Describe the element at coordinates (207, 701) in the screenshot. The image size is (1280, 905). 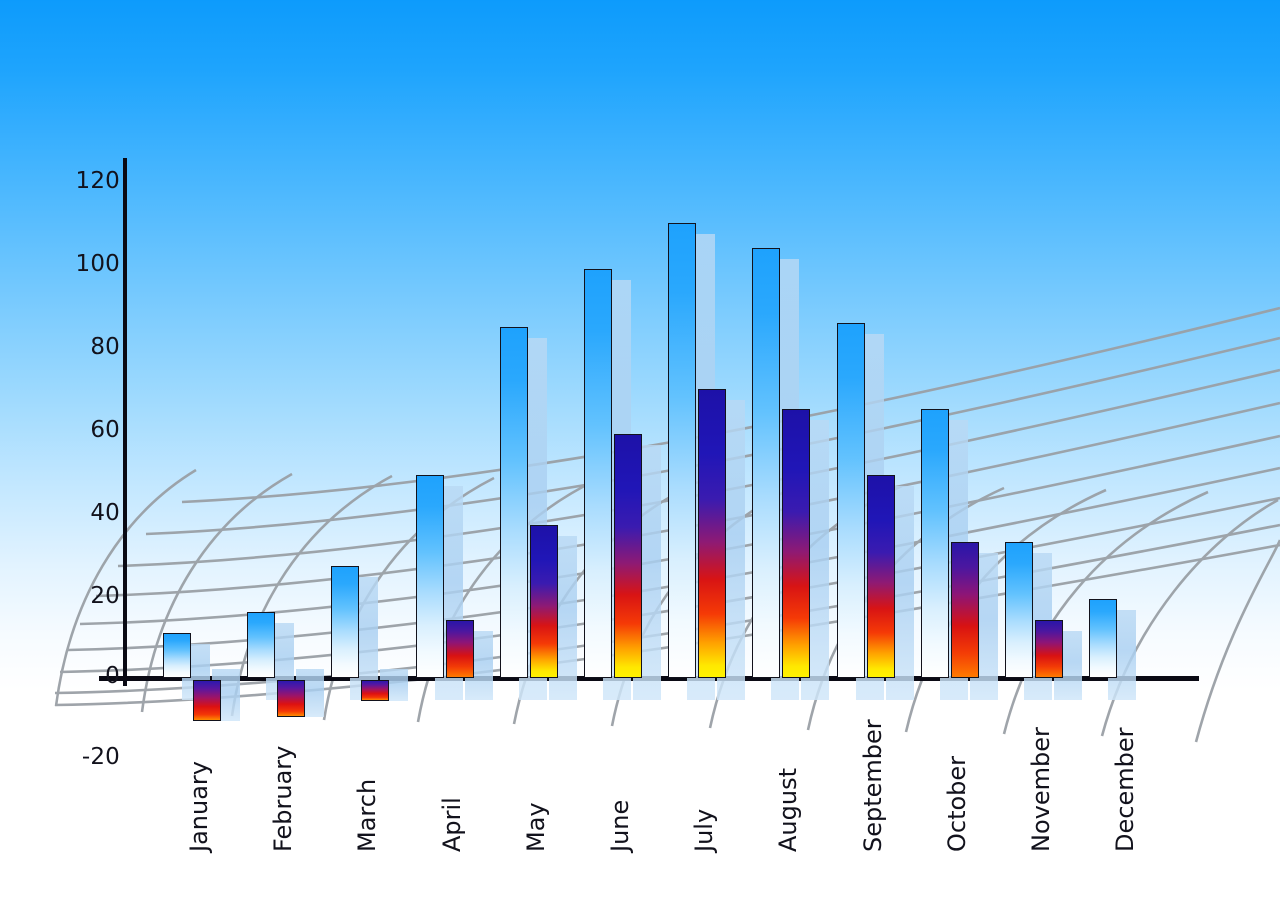
I see `bar-series2-january` at that location.